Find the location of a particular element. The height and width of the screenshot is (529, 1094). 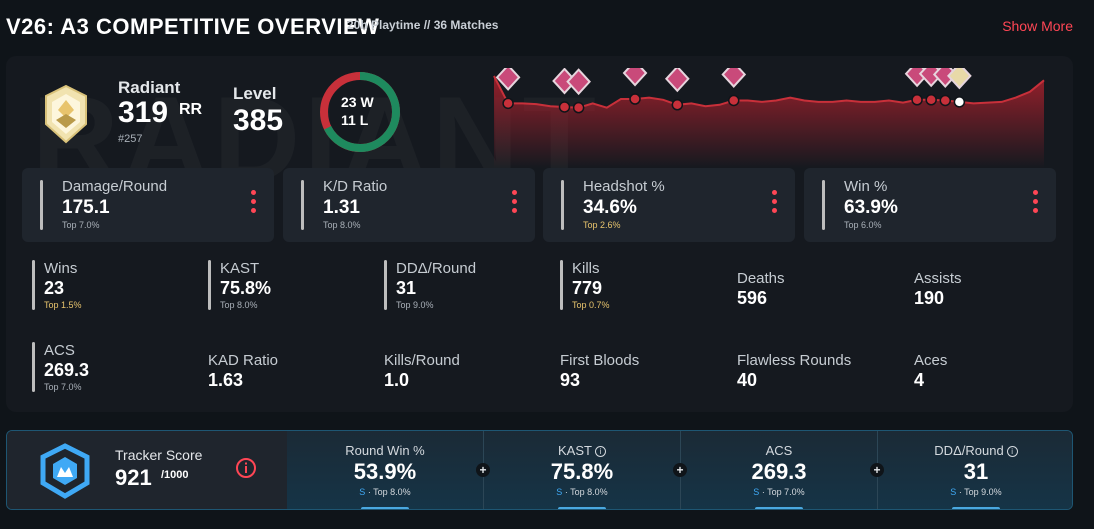

radiant-rank-icon is located at coordinates (66, 114).